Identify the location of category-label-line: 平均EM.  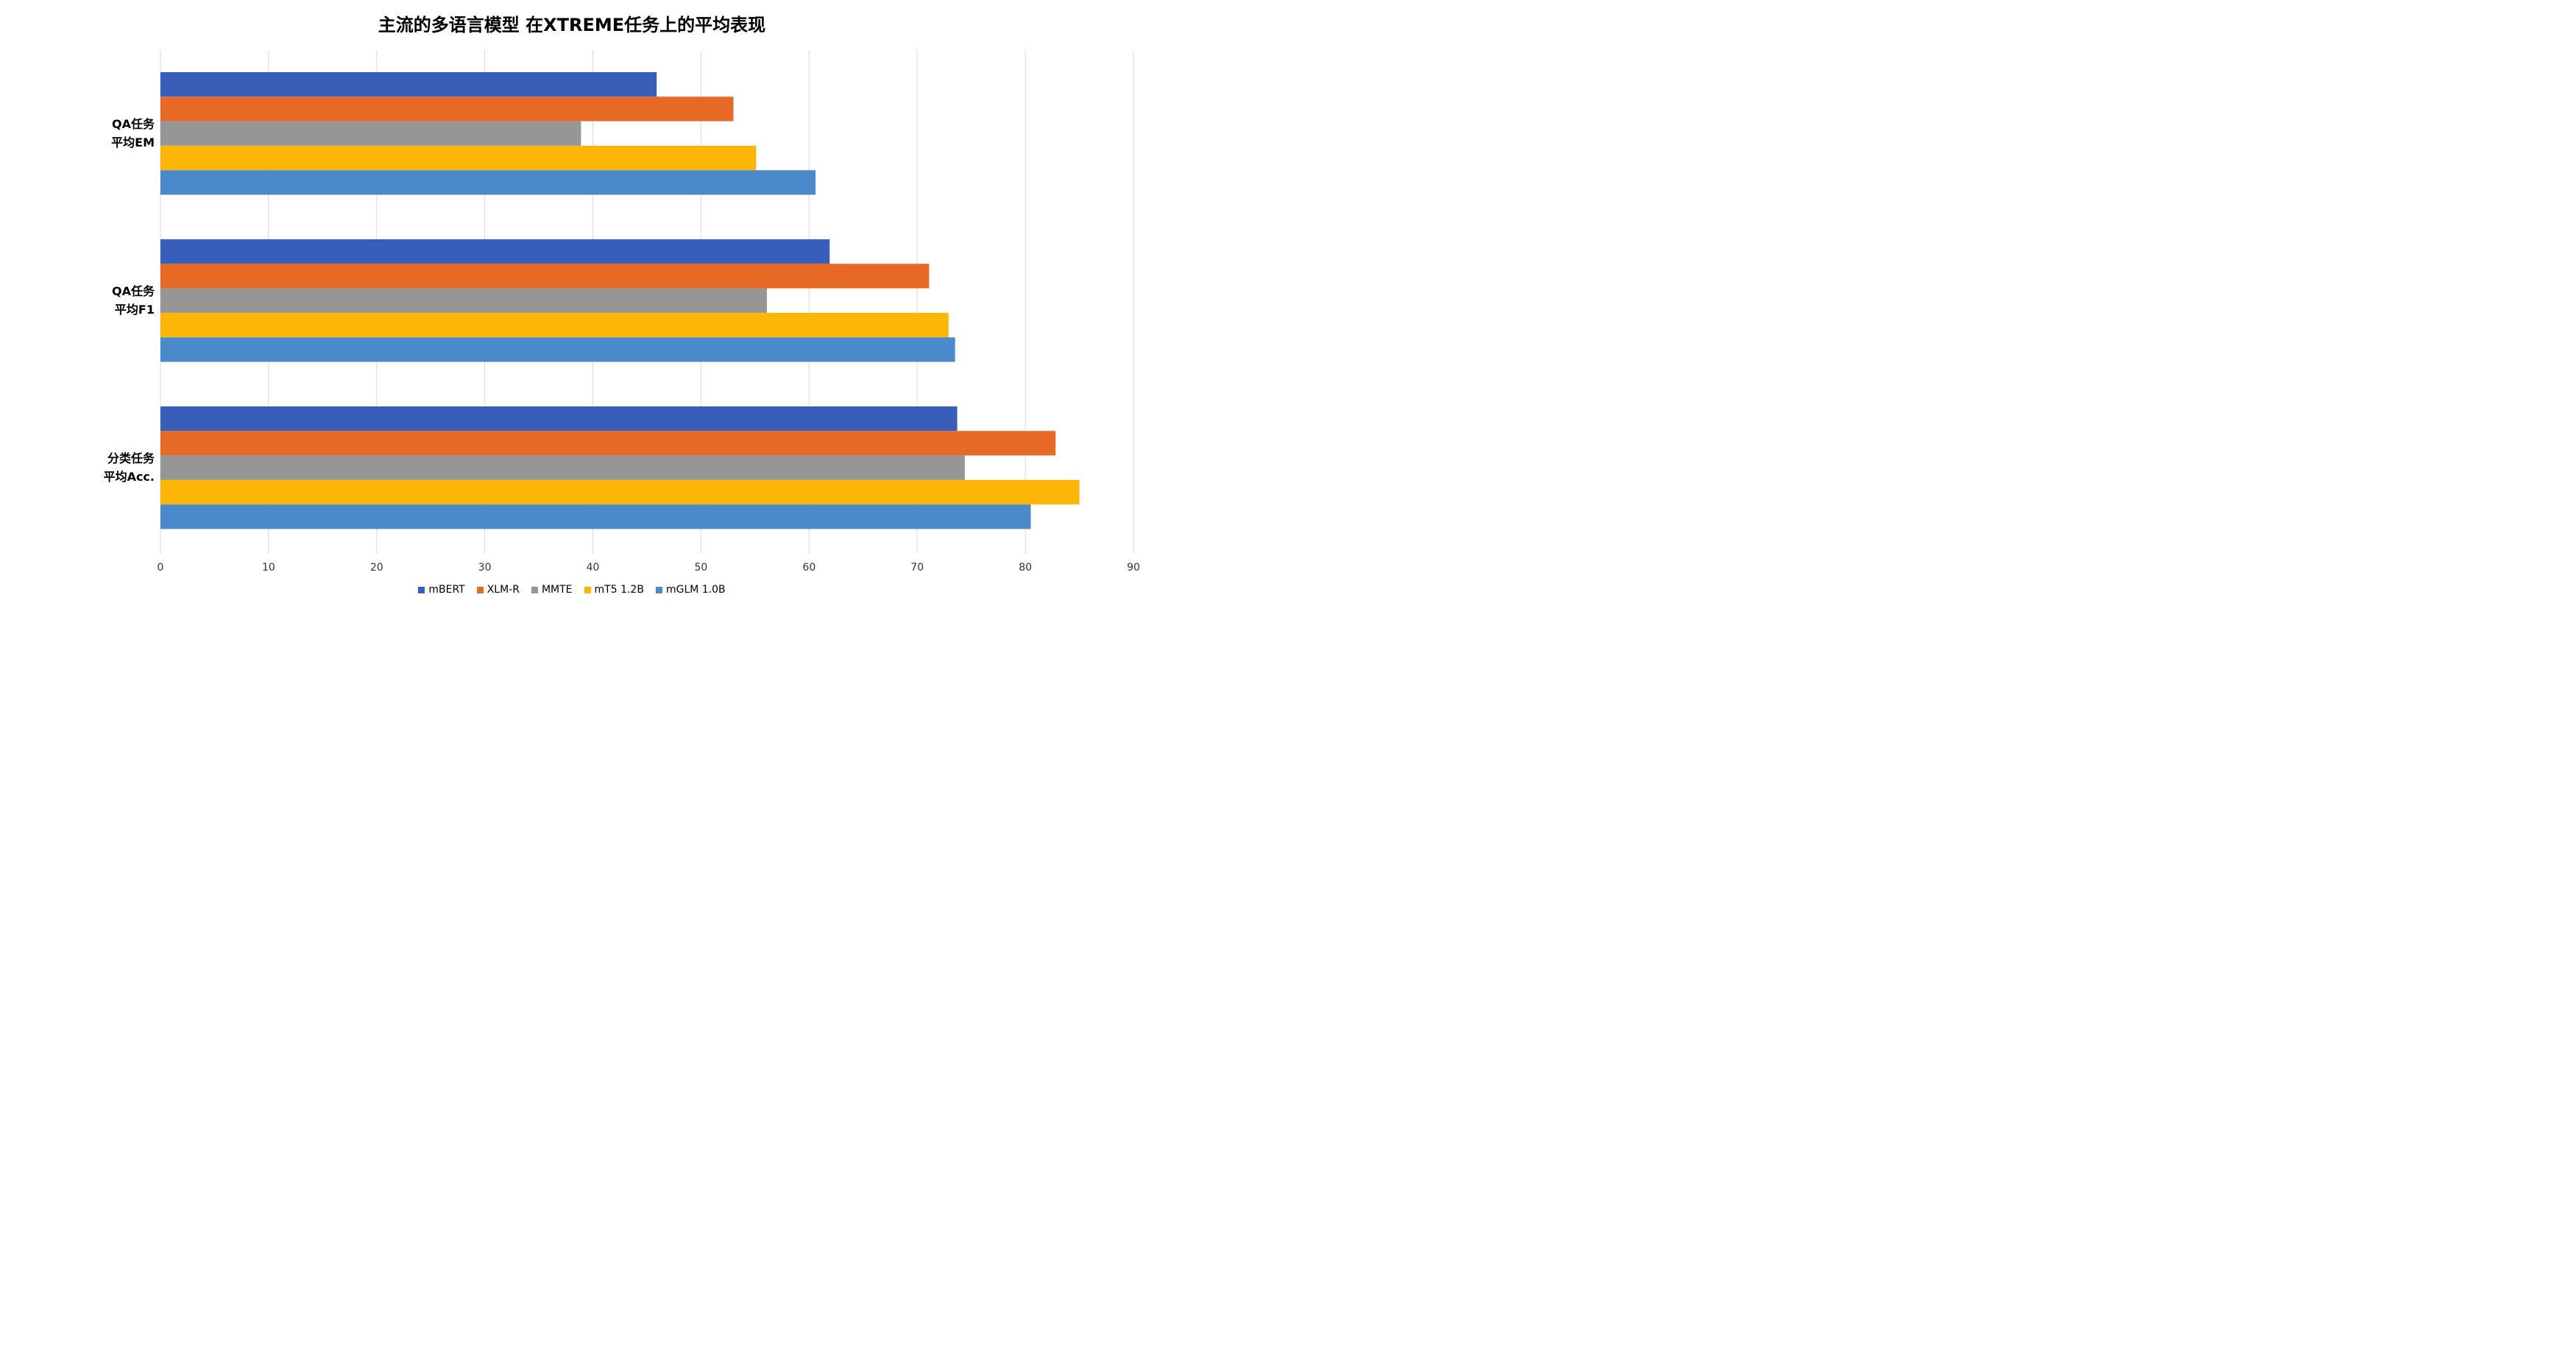
(133, 142).